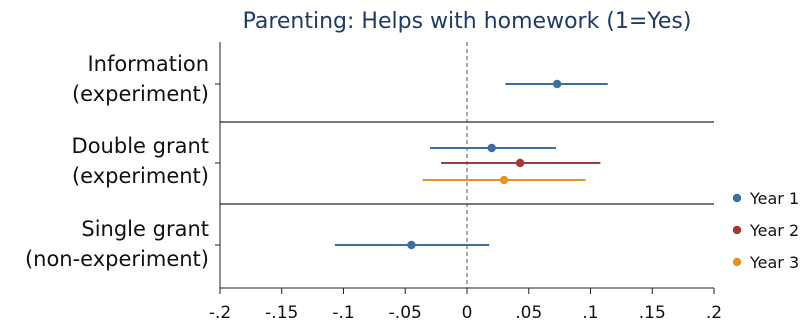  Describe the element at coordinates (281, 313) in the screenshot. I see `x-tick-label: -.15` at that location.